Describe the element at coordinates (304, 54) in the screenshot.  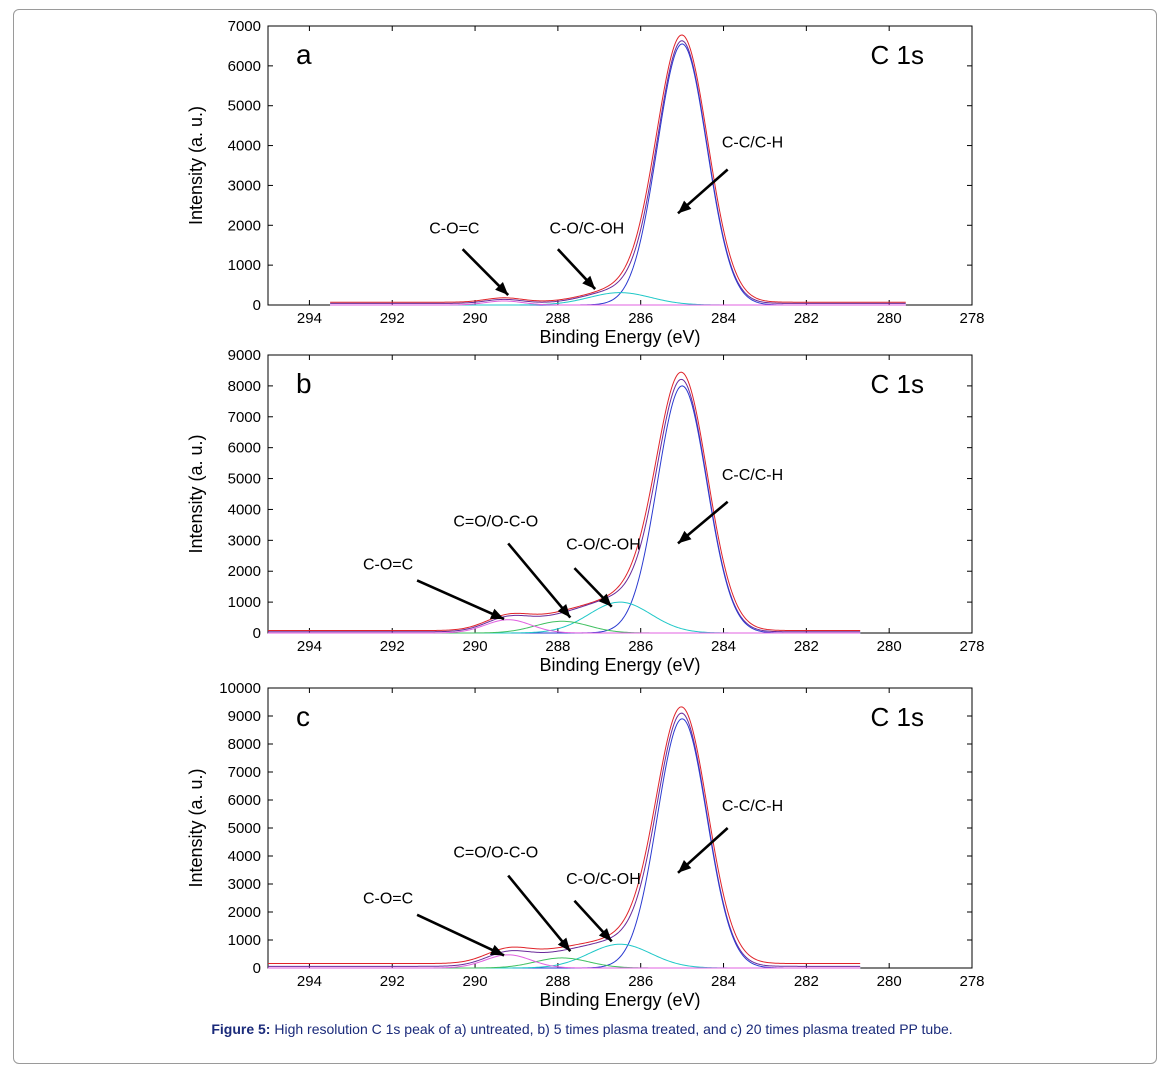
I see `panel-letter: a` at that location.